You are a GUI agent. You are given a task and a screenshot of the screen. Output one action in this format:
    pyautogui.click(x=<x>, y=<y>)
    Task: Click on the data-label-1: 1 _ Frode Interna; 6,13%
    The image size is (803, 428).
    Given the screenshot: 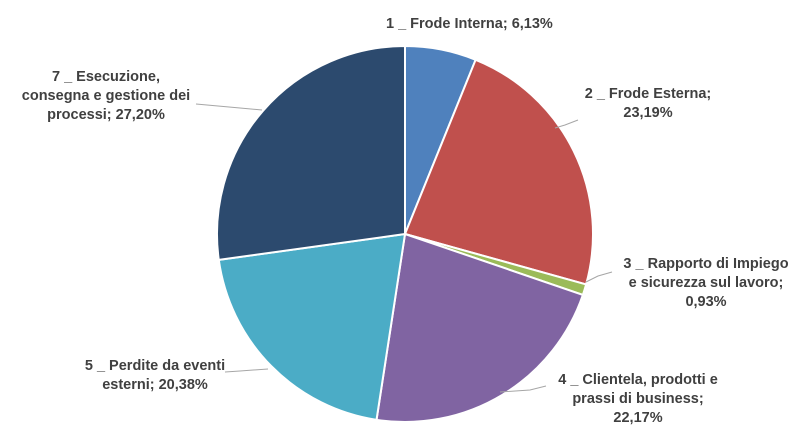 What is the action you would take?
    pyautogui.click(x=469, y=24)
    